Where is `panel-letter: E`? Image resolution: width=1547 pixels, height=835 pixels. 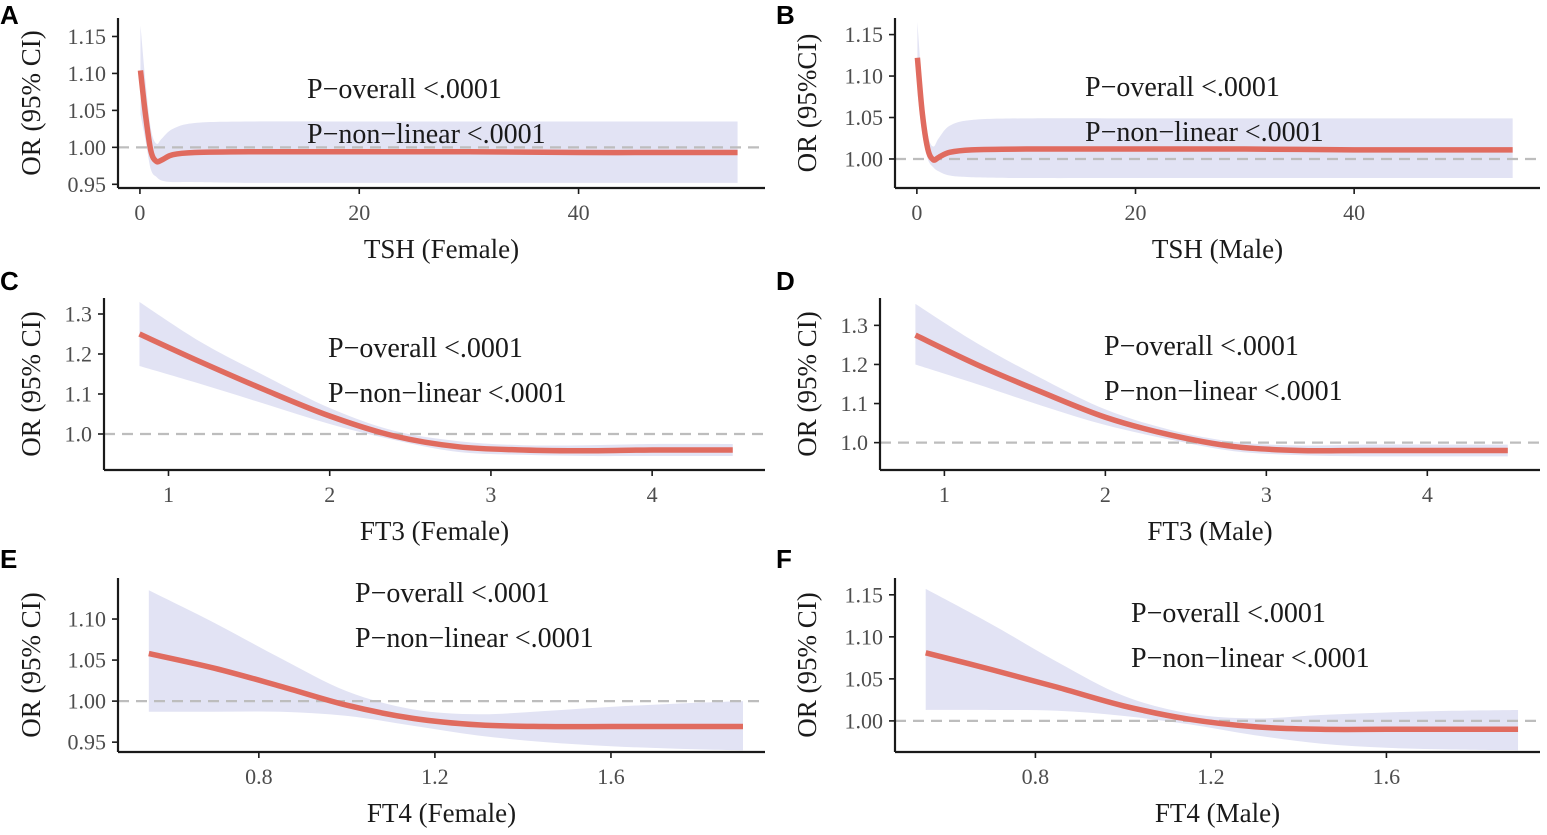
panel-letter: E is located at coordinates (8, 559).